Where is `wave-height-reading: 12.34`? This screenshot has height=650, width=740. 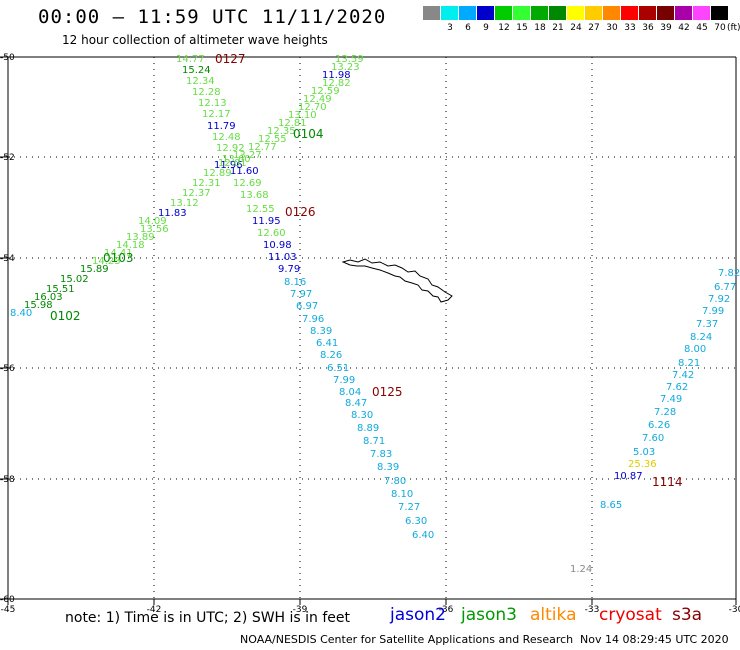
wave-height-reading: 12.34 is located at coordinates (200, 81).